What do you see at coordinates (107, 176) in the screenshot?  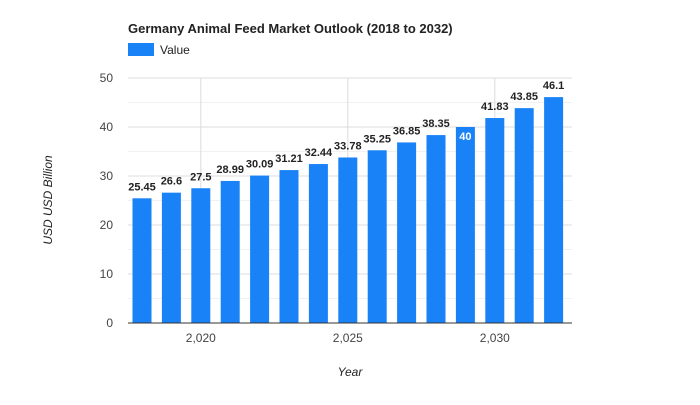 I see `y-tick-label: 30` at bounding box center [107, 176].